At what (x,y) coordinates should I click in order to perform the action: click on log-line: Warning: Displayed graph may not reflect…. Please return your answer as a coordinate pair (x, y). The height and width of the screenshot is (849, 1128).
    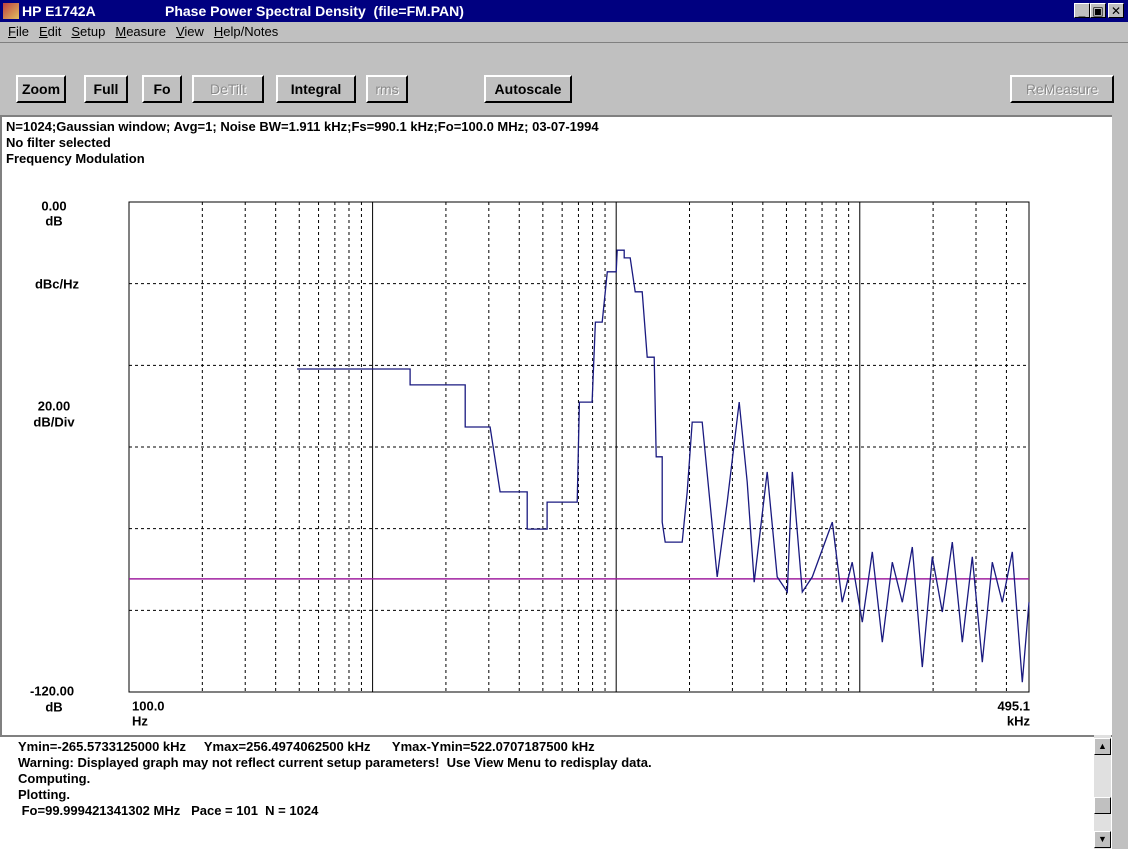
    Looking at the image, I should click on (335, 762).